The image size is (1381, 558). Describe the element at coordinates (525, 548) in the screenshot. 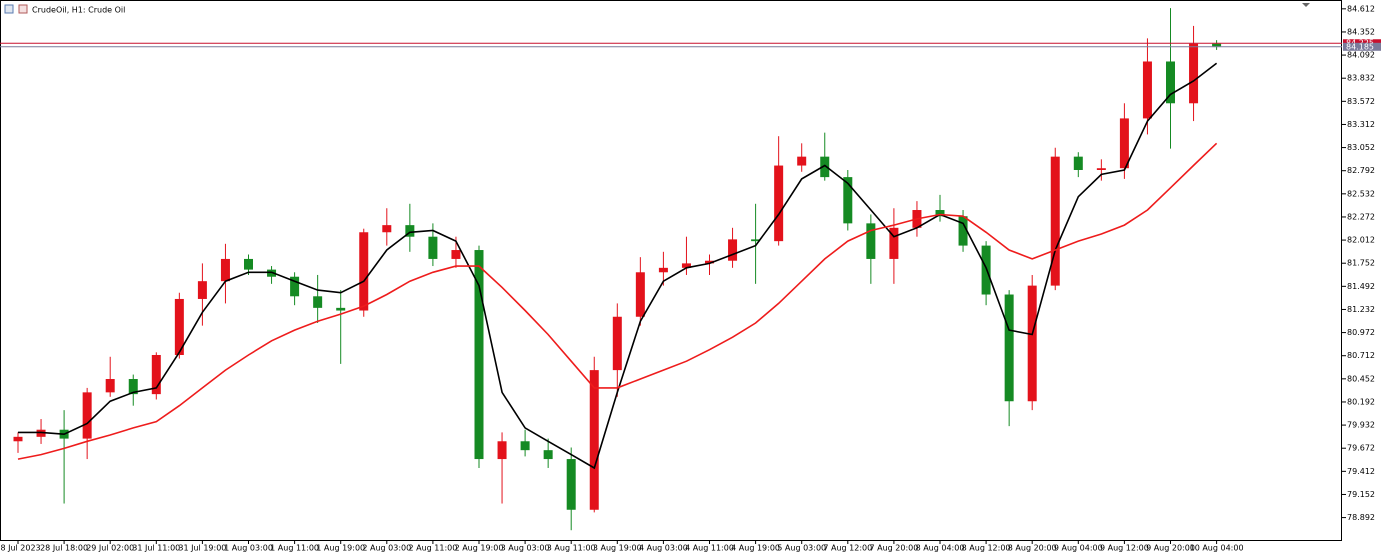

I see `x-tick-label: 3 Aug 03:00` at that location.